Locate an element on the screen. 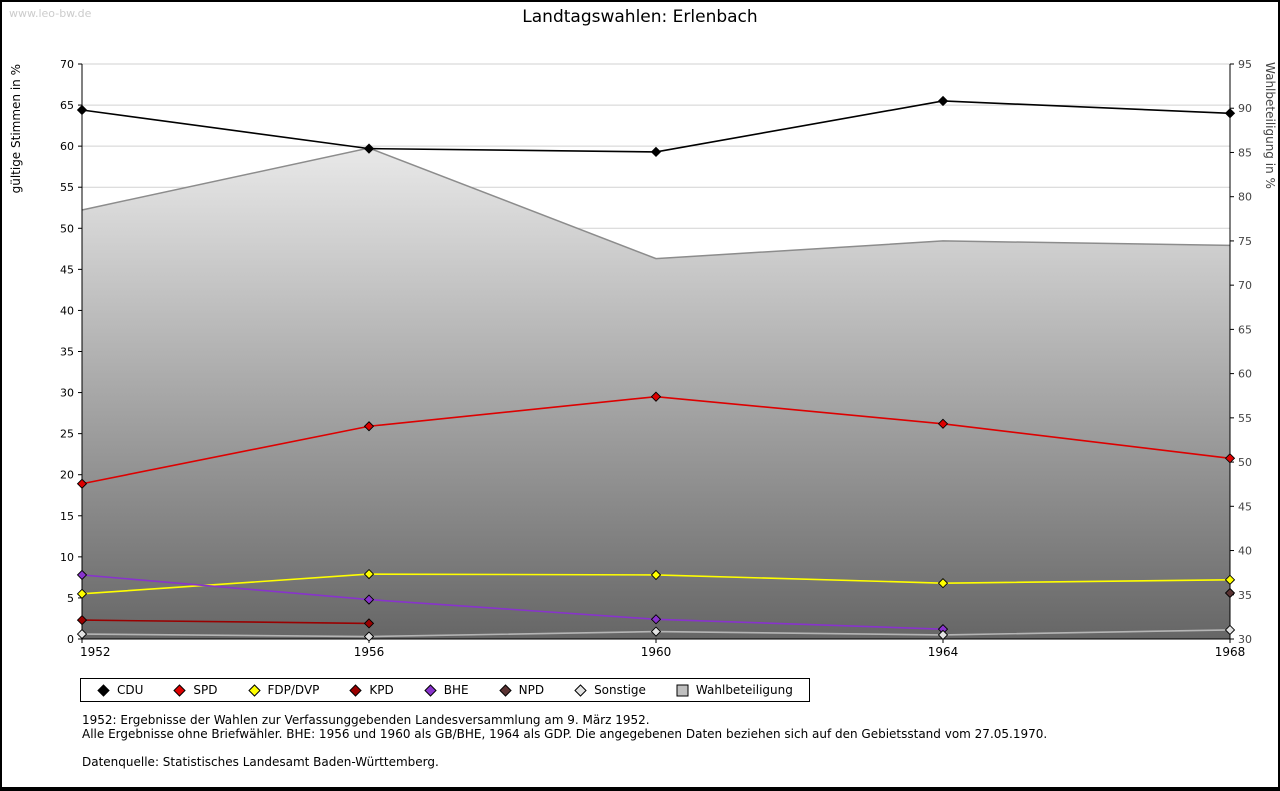 The image size is (1280, 791). marker-npd is located at coordinates (1230, 593).